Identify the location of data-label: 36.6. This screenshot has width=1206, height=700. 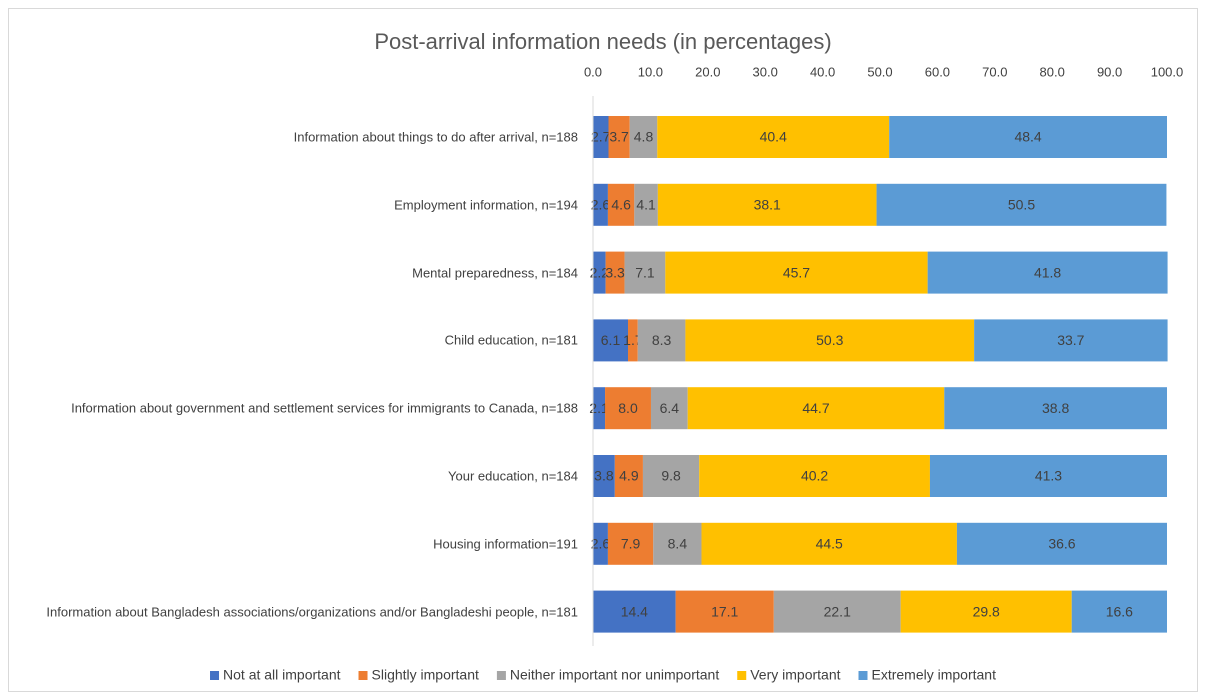
(1061, 544).